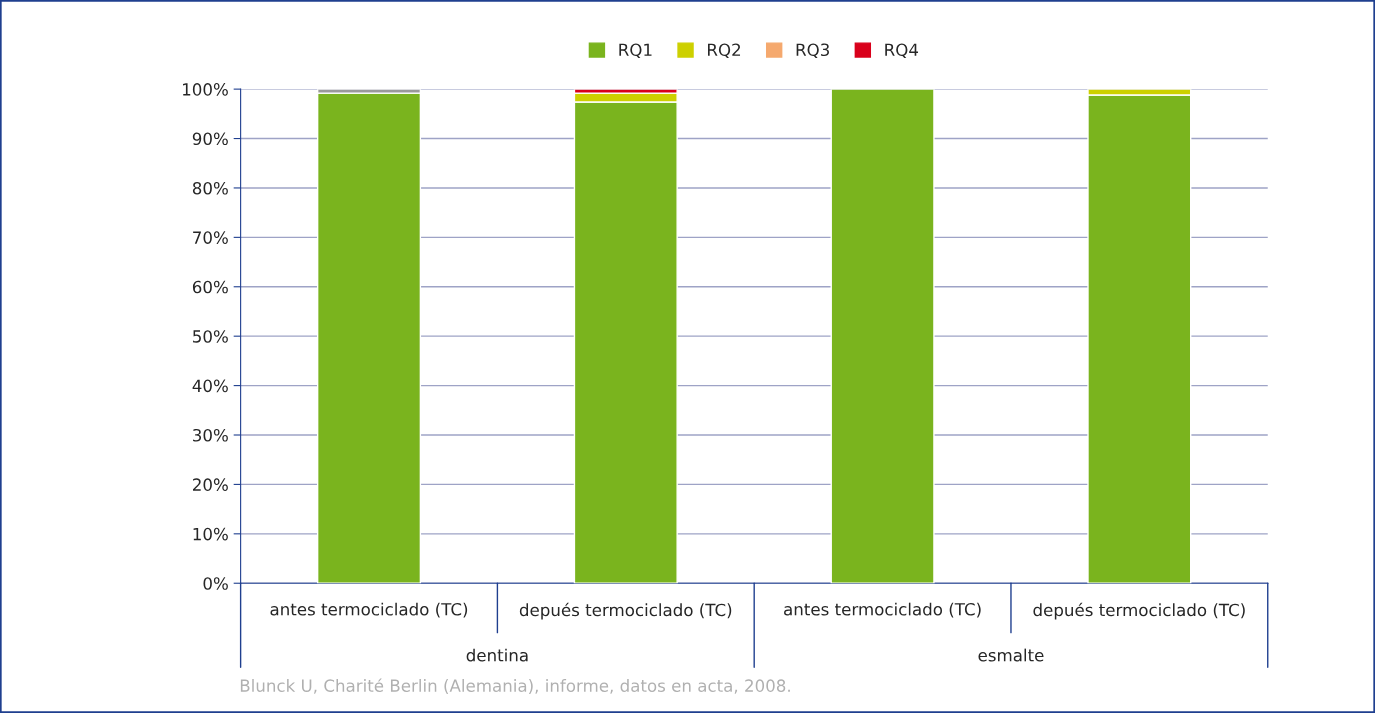 This screenshot has height=713, width=1375. Describe the element at coordinates (635, 50) in the screenshot. I see `legend-label: RQ1` at that location.